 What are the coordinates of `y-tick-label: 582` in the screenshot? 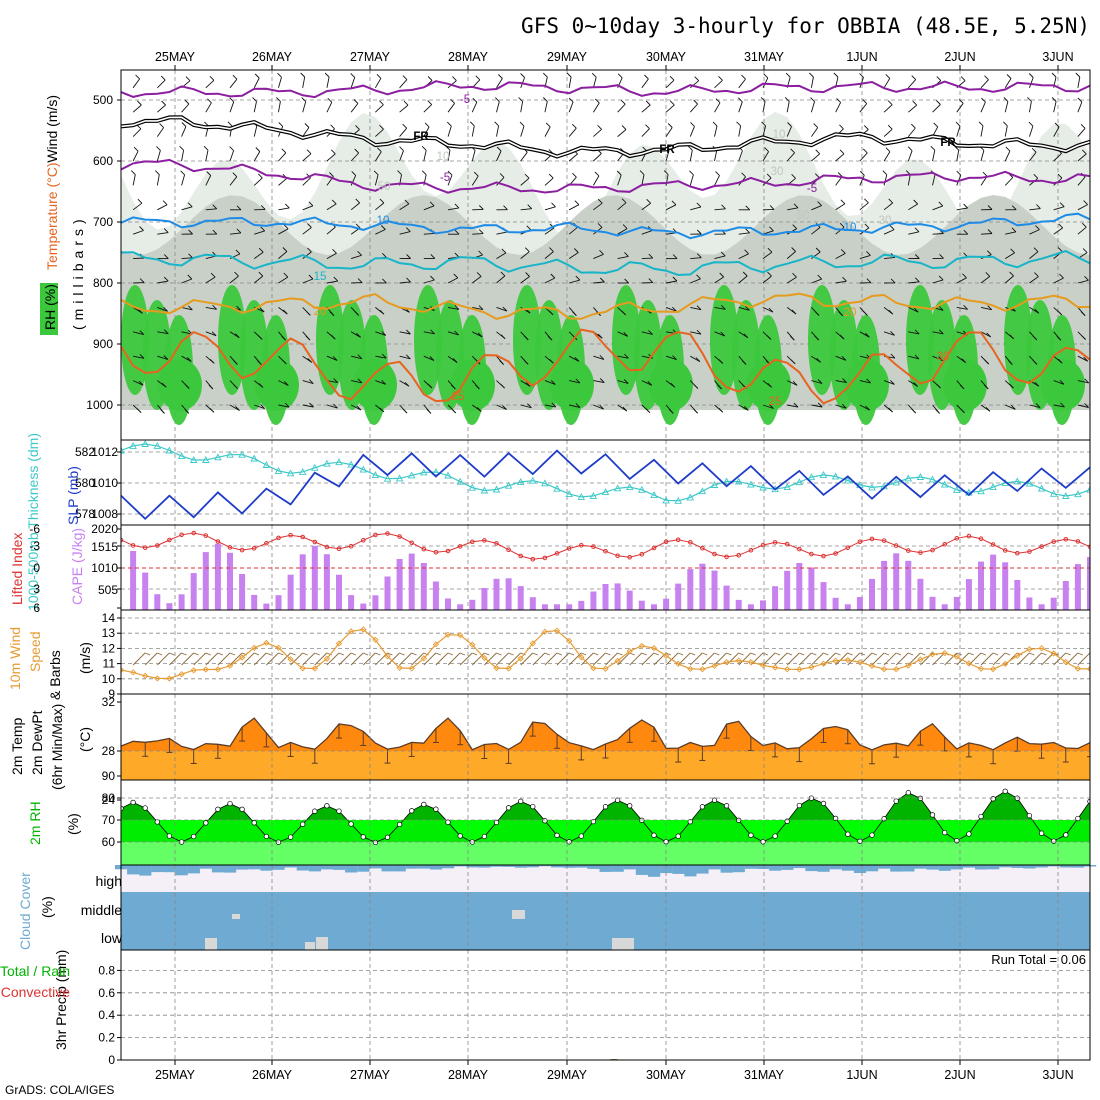 It's located at (85, 452).